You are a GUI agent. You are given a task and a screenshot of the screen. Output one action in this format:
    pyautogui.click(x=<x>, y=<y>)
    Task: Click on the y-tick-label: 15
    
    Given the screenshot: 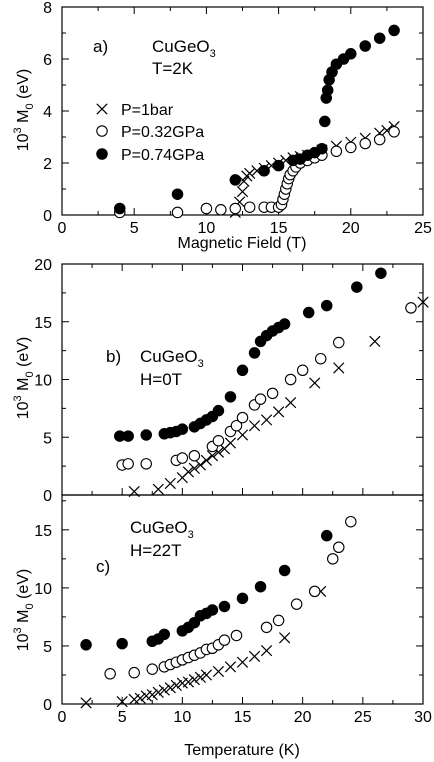 What is the action you would take?
    pyautogui.click(x=43, y=323)
    